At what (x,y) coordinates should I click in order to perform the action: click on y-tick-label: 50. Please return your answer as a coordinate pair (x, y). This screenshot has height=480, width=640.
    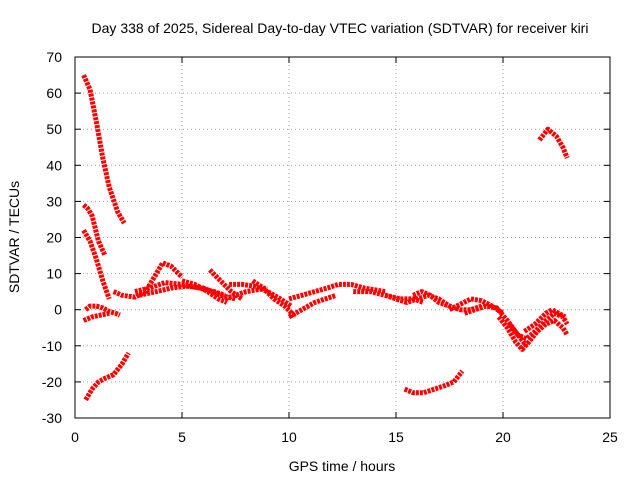
    Looking at the image, I should click on (54, 129).